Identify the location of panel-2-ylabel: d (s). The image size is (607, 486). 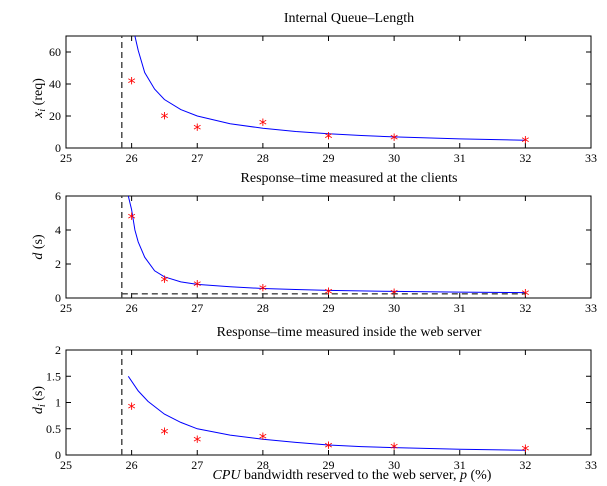
(38, 247).